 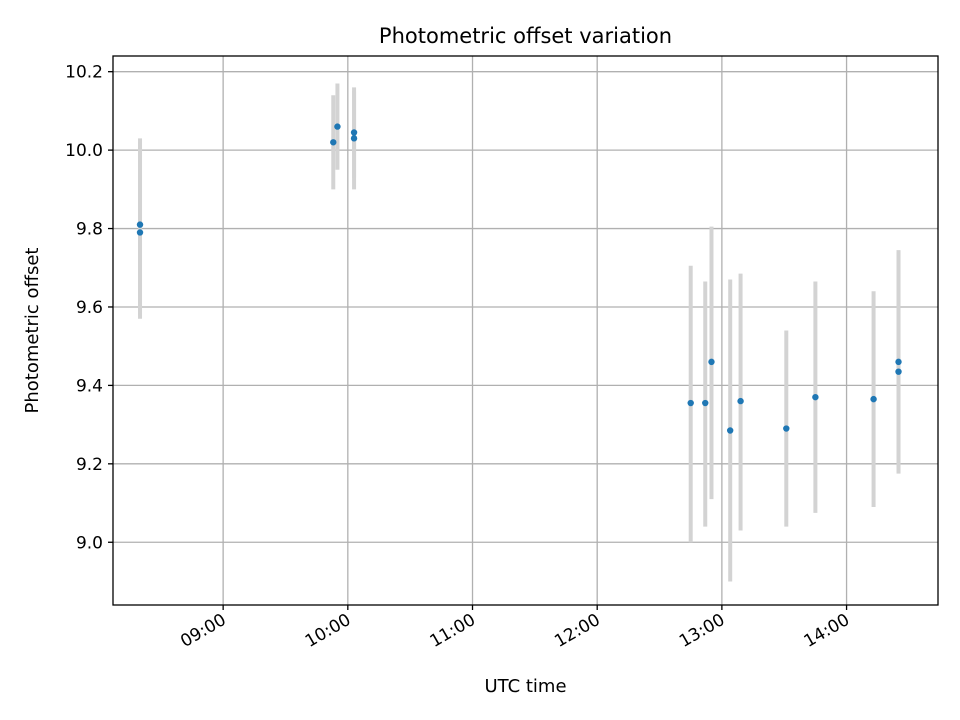 What do you see at coordinates (84, 73) in the screenshot?
I see `y-tick-label: 10.2` at bounding box center [84, 73].